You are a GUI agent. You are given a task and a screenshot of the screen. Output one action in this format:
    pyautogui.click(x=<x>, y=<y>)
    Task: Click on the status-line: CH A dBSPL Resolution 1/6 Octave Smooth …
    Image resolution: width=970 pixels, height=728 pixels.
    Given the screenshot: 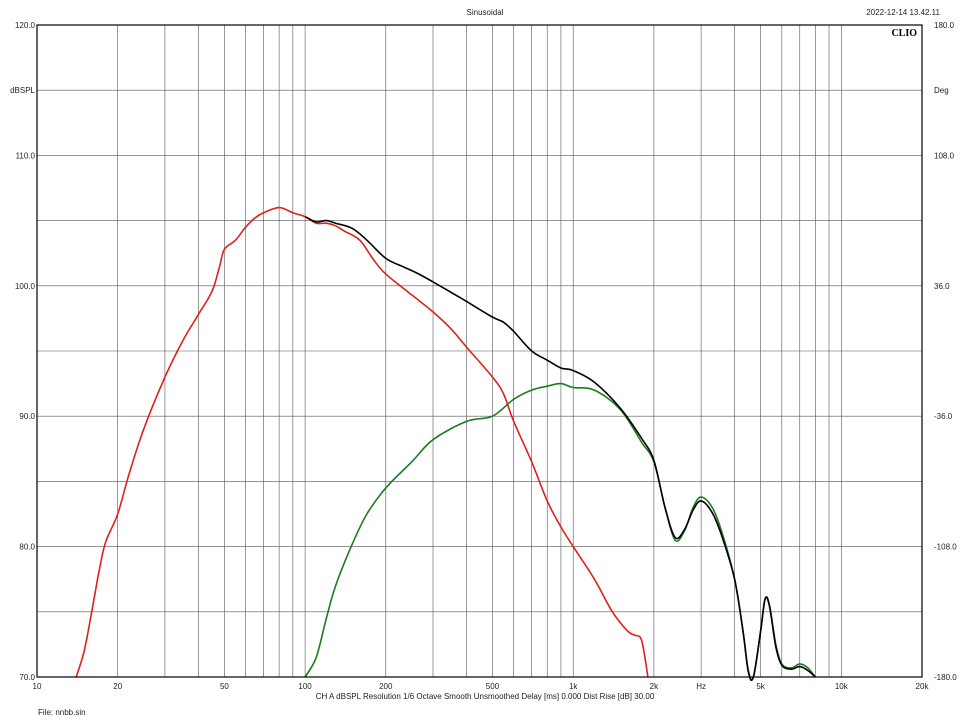 What is the action you would take?
    pyautogui.click(x=485, y=696)
    